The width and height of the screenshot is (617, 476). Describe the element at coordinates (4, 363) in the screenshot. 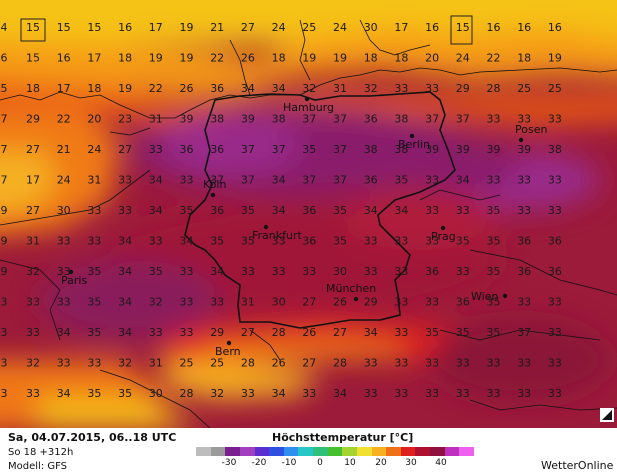

I see `temperature-value: 3` at that location.